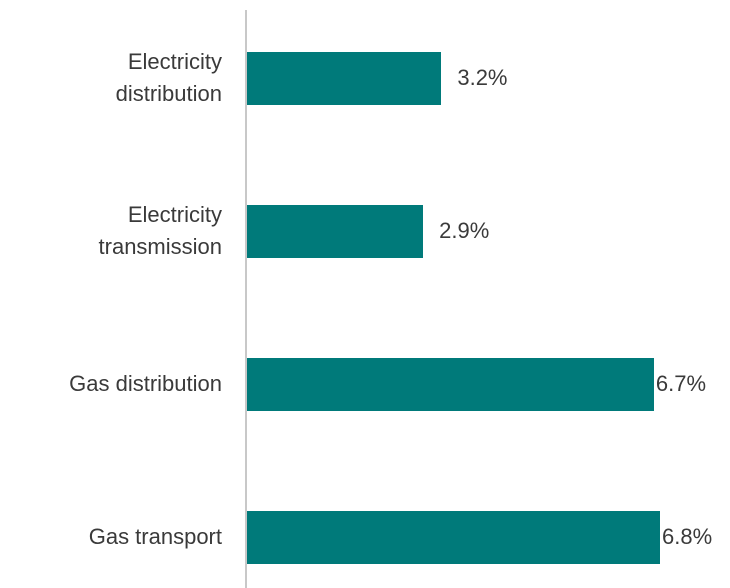 The width and height of the screenshot is (730, 588). I want to click on category-label: Gas distribution, so click(145, 383).